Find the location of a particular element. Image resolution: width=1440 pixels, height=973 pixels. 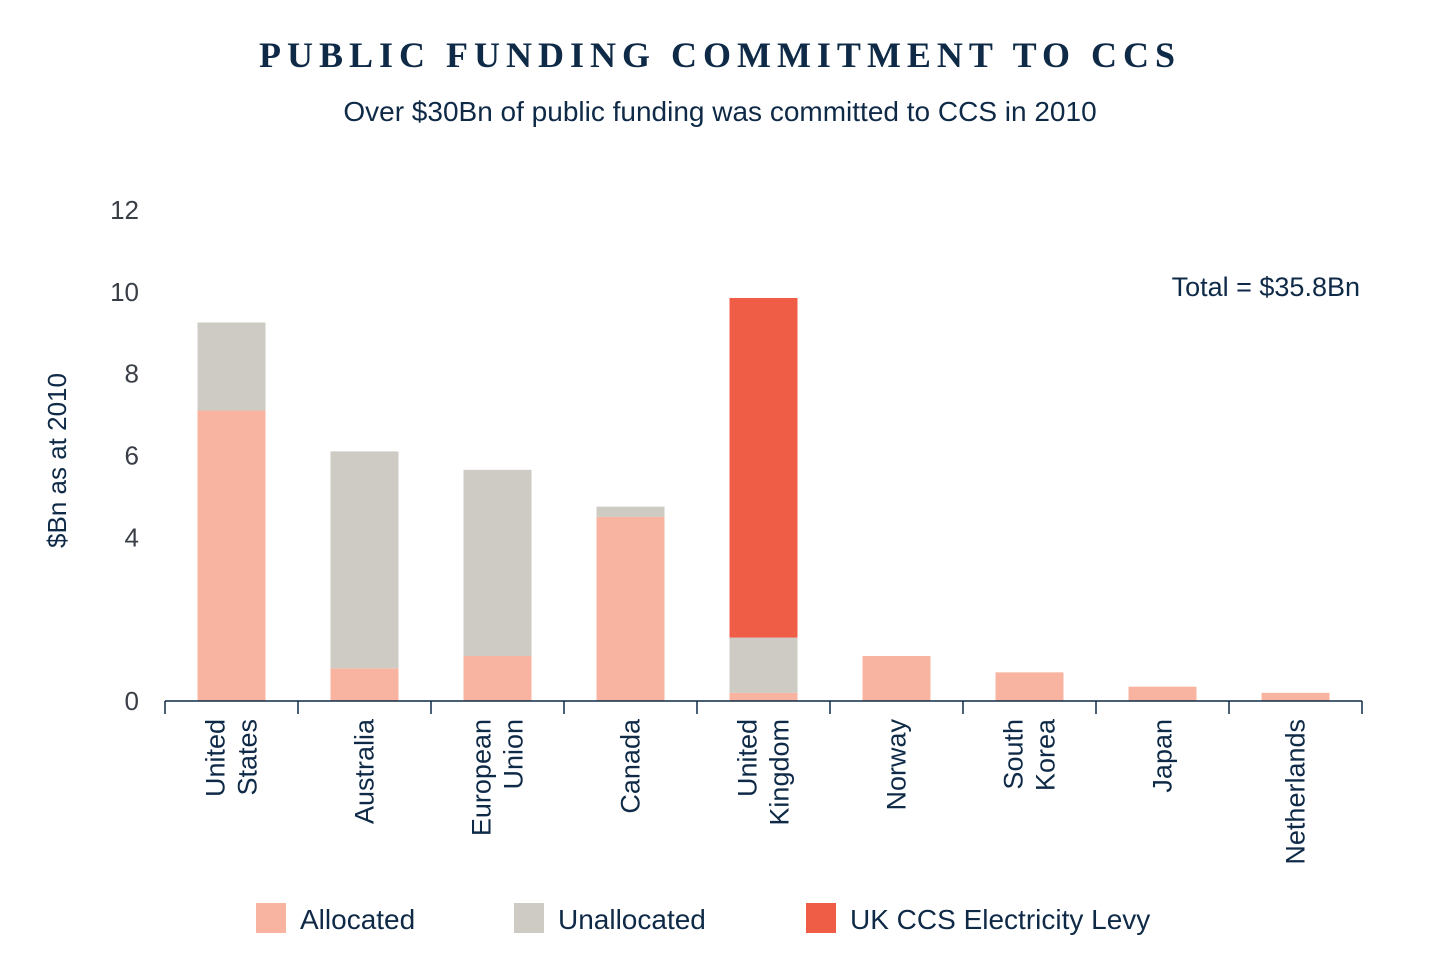

category-label-line: South is located at coordinates (1014, 754).